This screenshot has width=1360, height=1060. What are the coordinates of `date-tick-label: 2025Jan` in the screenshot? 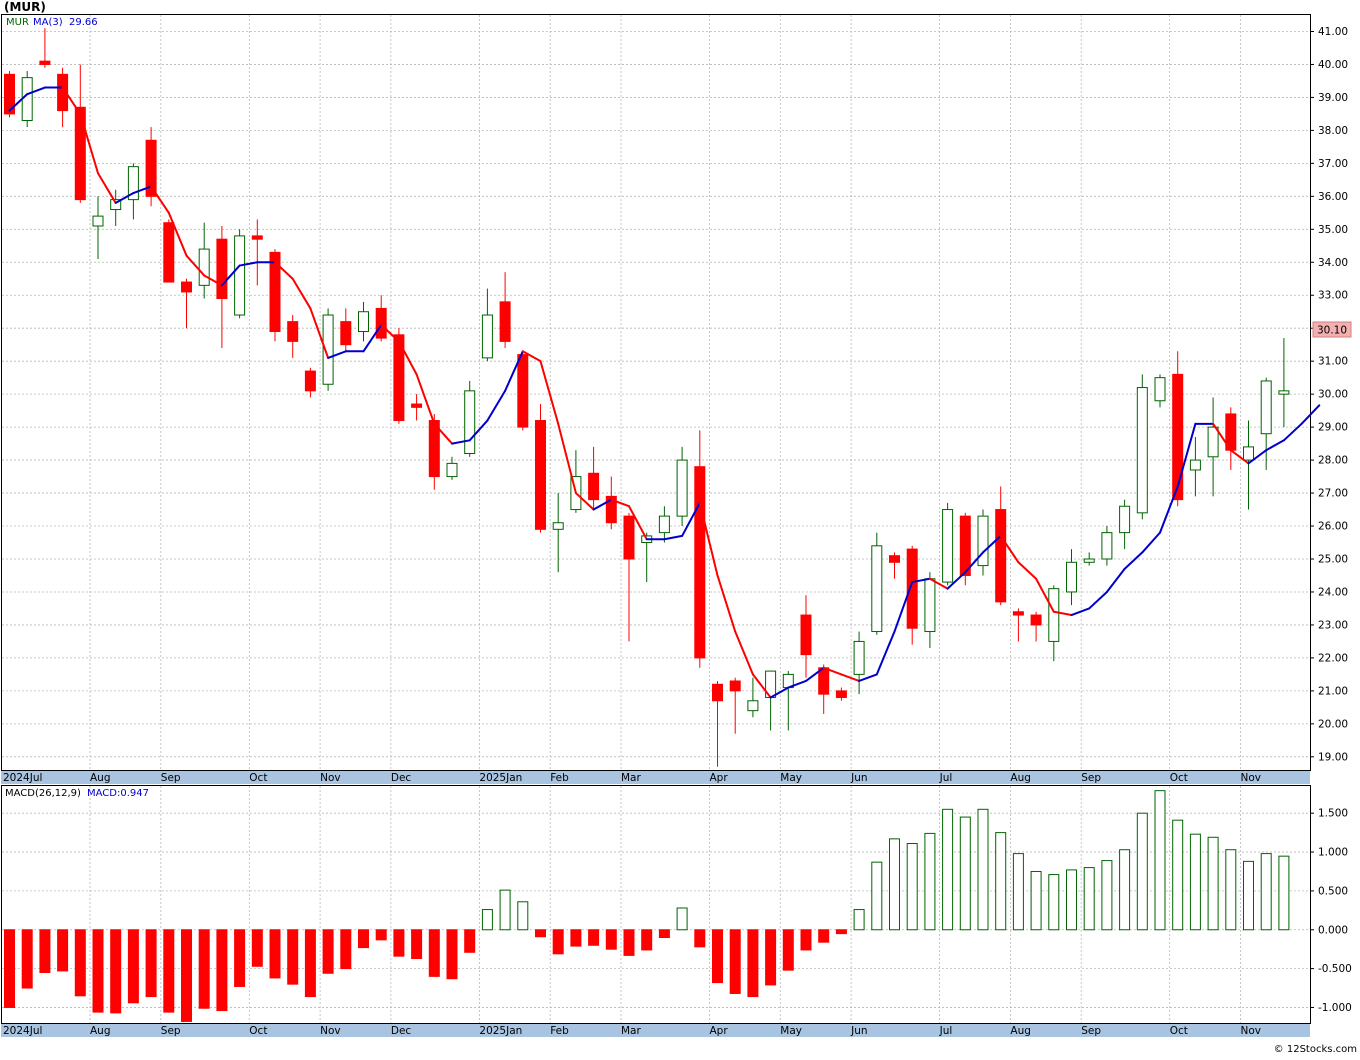 It's located at (500, 778).